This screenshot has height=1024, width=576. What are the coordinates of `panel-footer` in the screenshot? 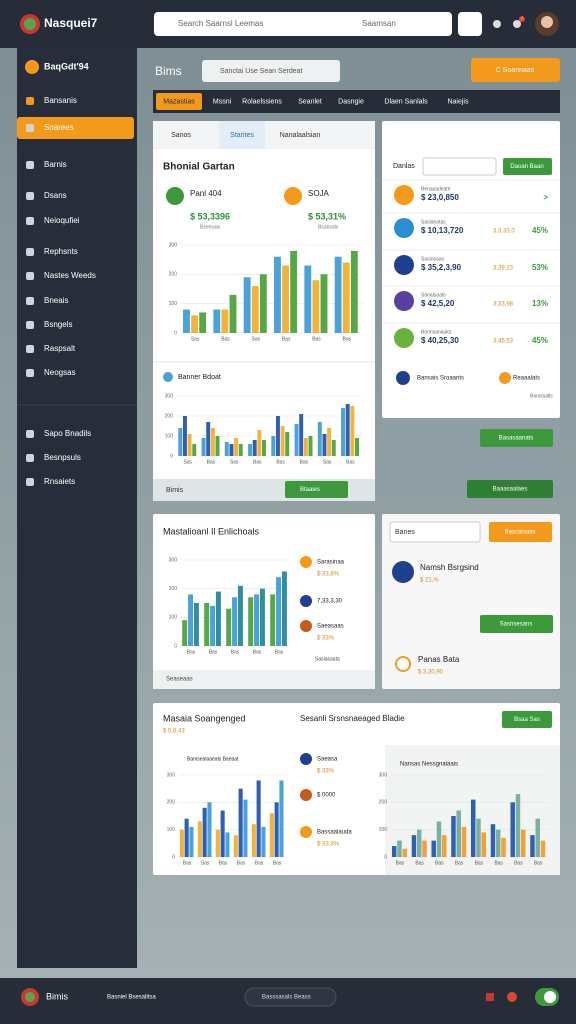 It's located at (264, 679).